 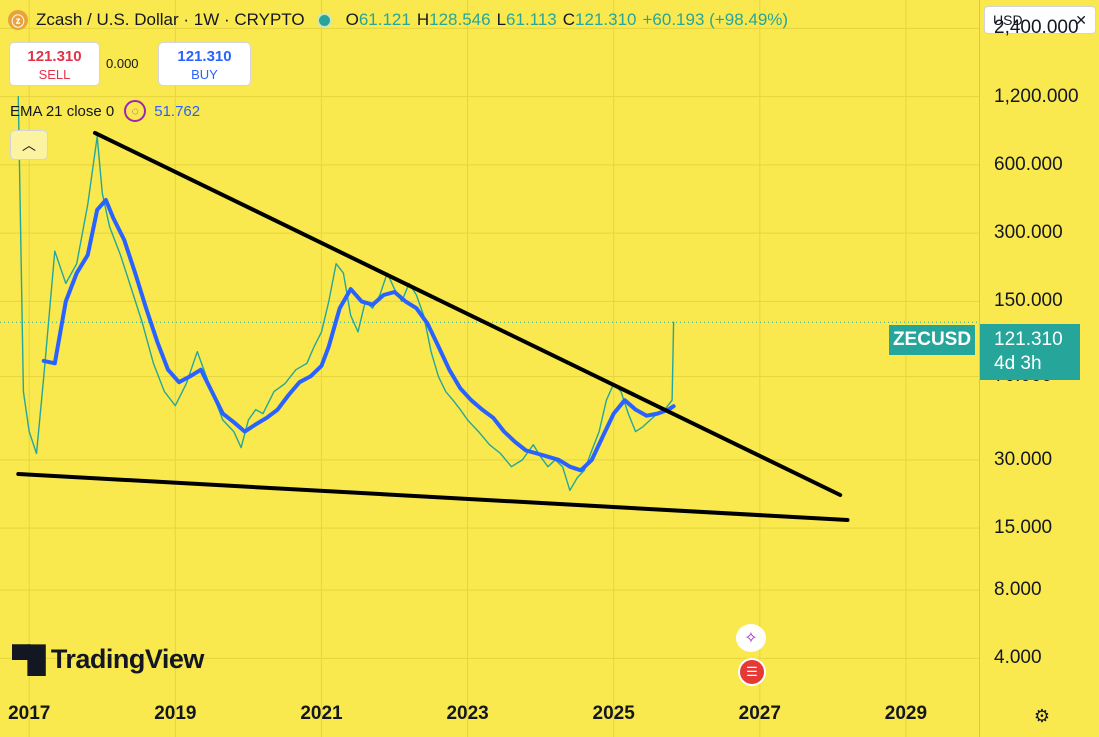 What do you see at coordinates (170, 19) in the screenshot?
I see `chart-title: Zcash / U.S. Dollar · 1W · CRYPTO` at bounding box center [170, 19].